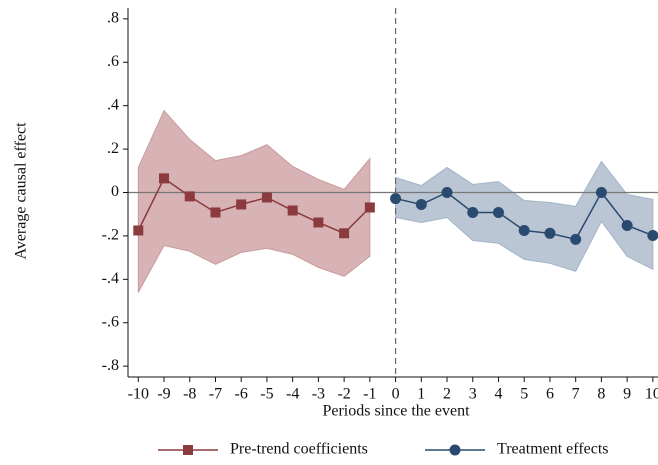 This screenshot has height=465, width=658. What do you see at coordinates (110, 365) in the screenshot?
I see `y-tick-label: -.8` at bounding box center [110, 365].